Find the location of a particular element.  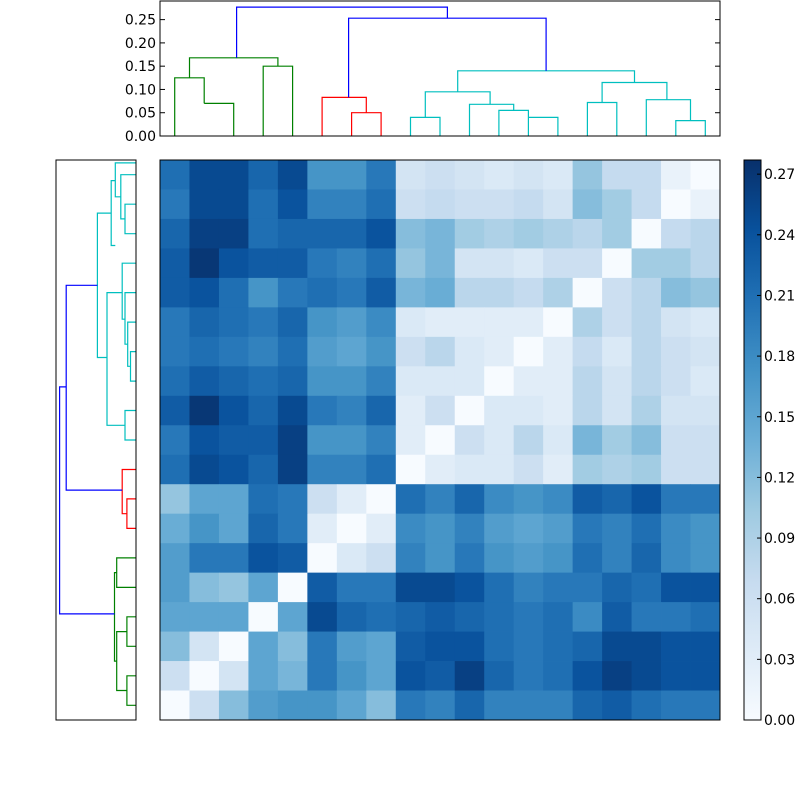

heatmap-cell-r6-c13 is located at coordinates (558, 351).